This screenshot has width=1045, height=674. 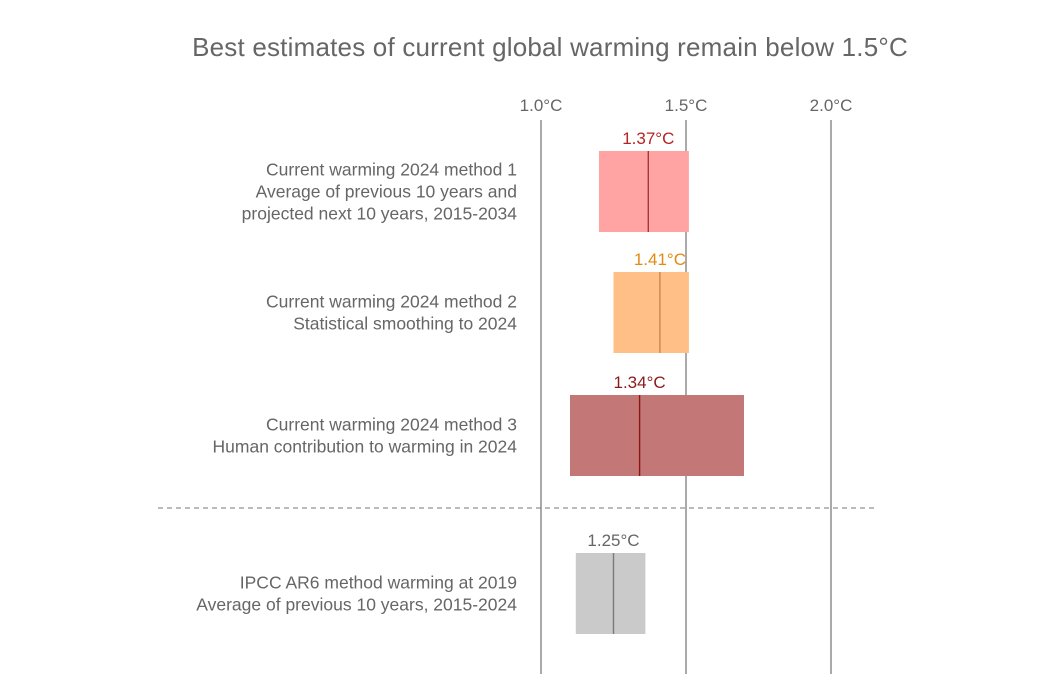 What do you see at coordinates (640, 382) in the screenshot?
I see `best-estimate-label: 1.34°C` at bounding box center [640, 382].